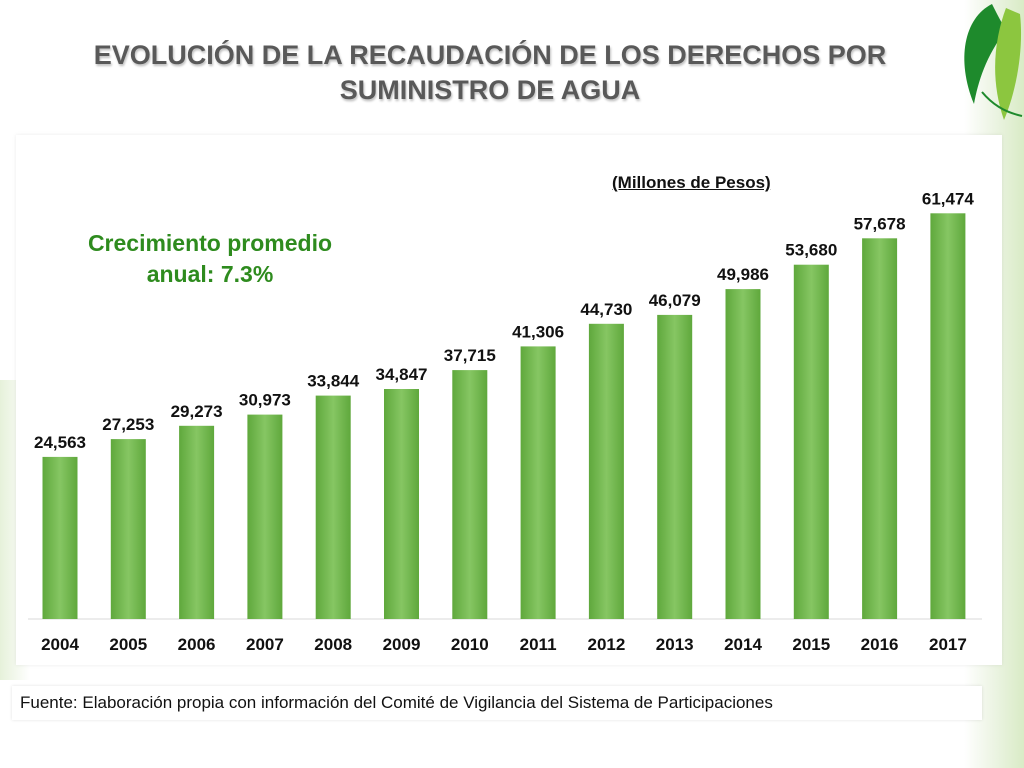 This screenshot has height=768, width=1024. Describe the element at coordinates (470, 494) in the screenshot. I see `bar-2010` at that location.